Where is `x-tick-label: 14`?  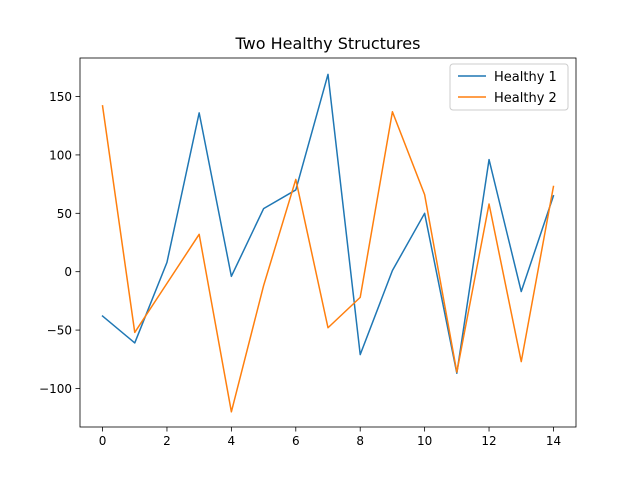
x-tick-label: 14 is located at coordinates (553, 441).